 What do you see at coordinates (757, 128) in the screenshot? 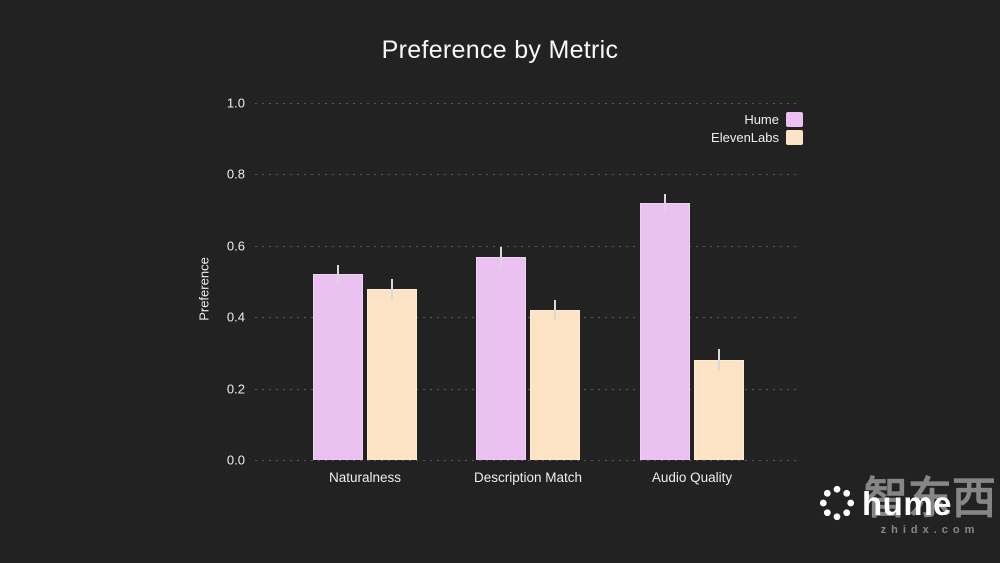
I see `legend: Hume ElevenLabs` at bounding box center [757, 128].